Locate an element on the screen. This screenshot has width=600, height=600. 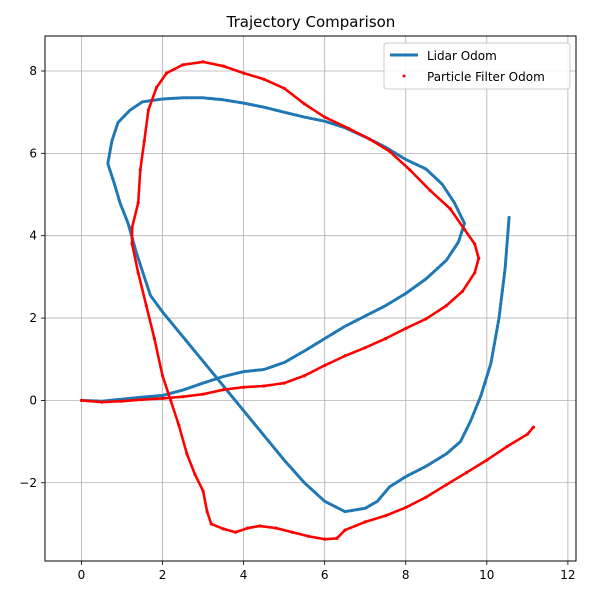
legend-box is located at coordinates (477, 66).